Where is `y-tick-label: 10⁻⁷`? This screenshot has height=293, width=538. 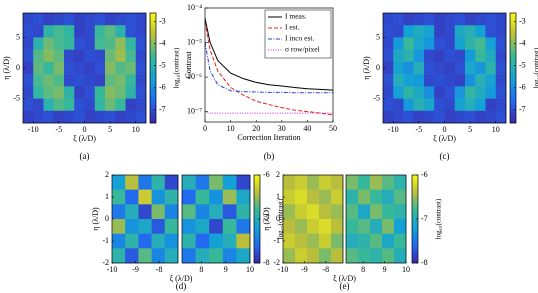
y-tick-label: 10⁻⁷ is located at coordinates (194, 110).